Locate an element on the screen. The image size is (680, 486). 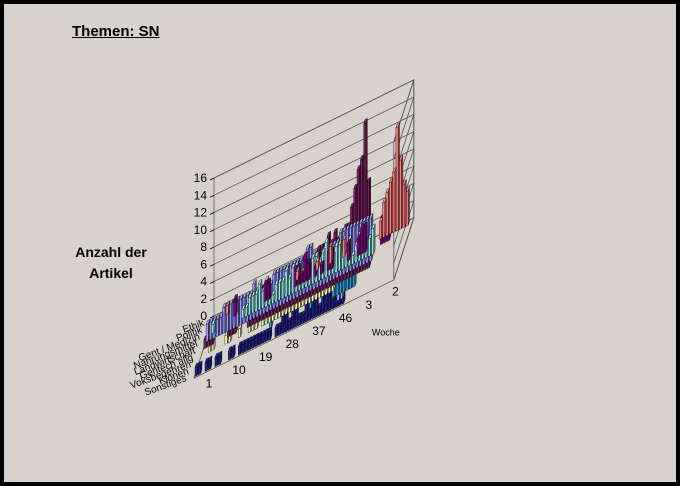
y-tick-label: 12 is located at coordinates (201, 213).